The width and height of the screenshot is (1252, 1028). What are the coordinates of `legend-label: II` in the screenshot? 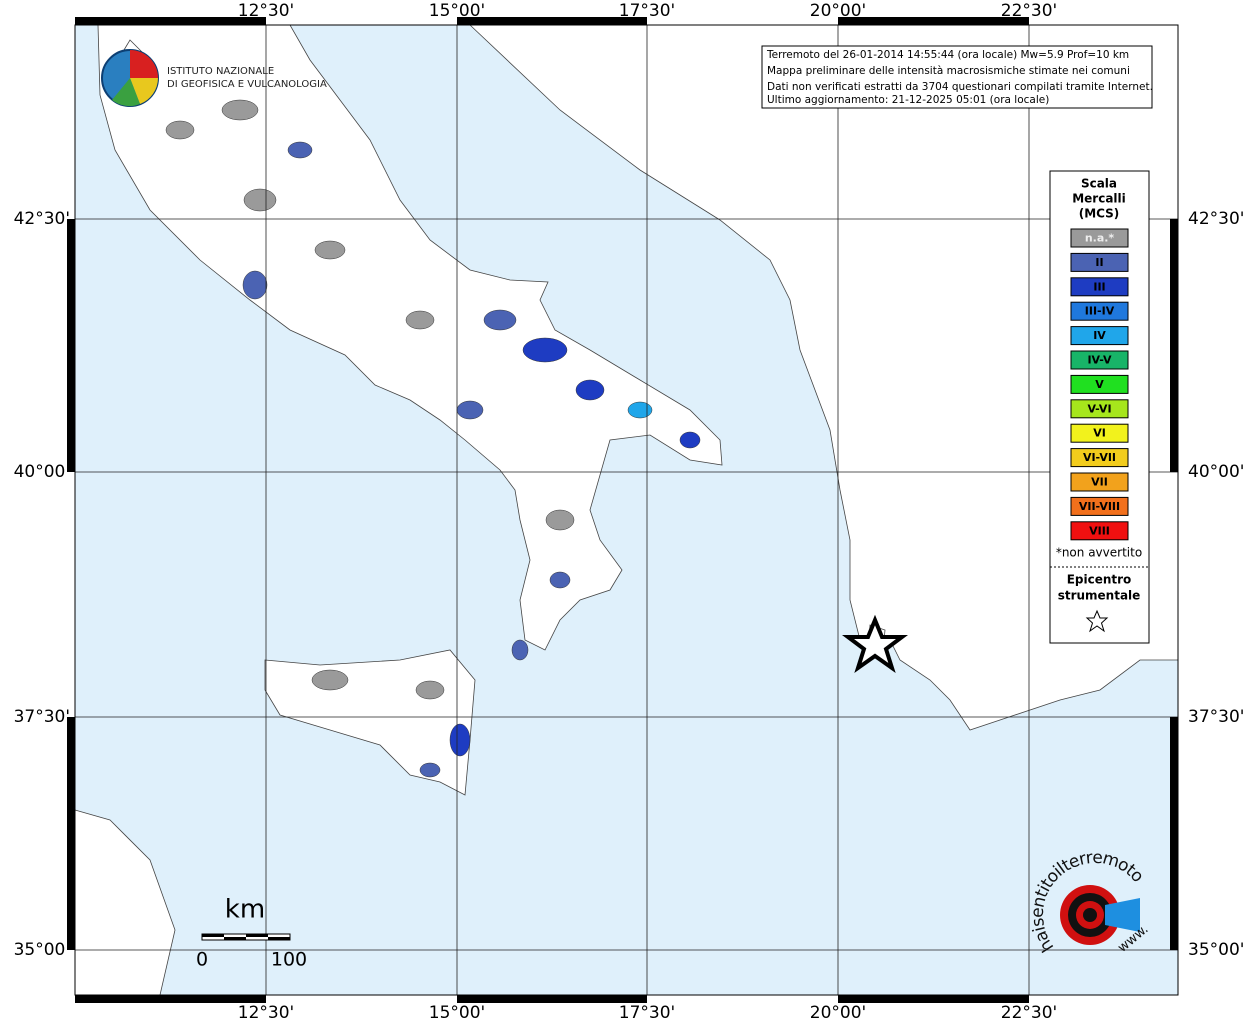 It's located at (1099, 262).